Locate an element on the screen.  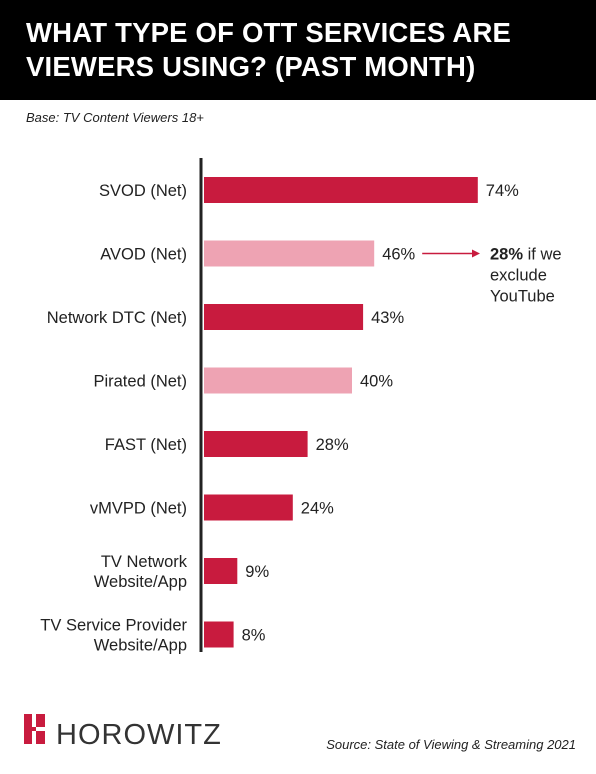
annotation-arrow-head is located at coordinates (476, 253).